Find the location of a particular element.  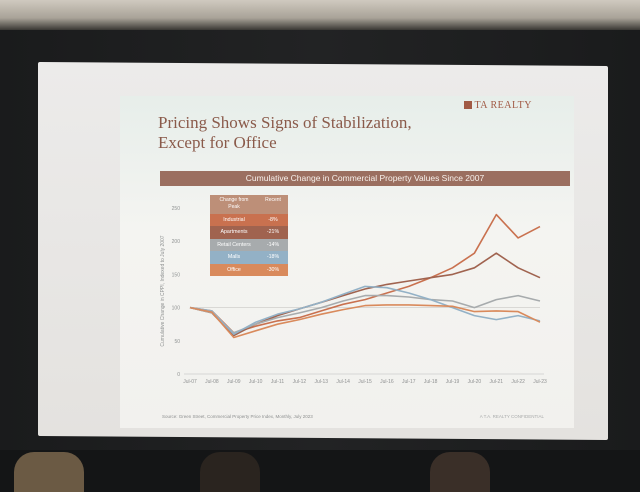

table-row-value: -8% is located at coordinates (273, 220).